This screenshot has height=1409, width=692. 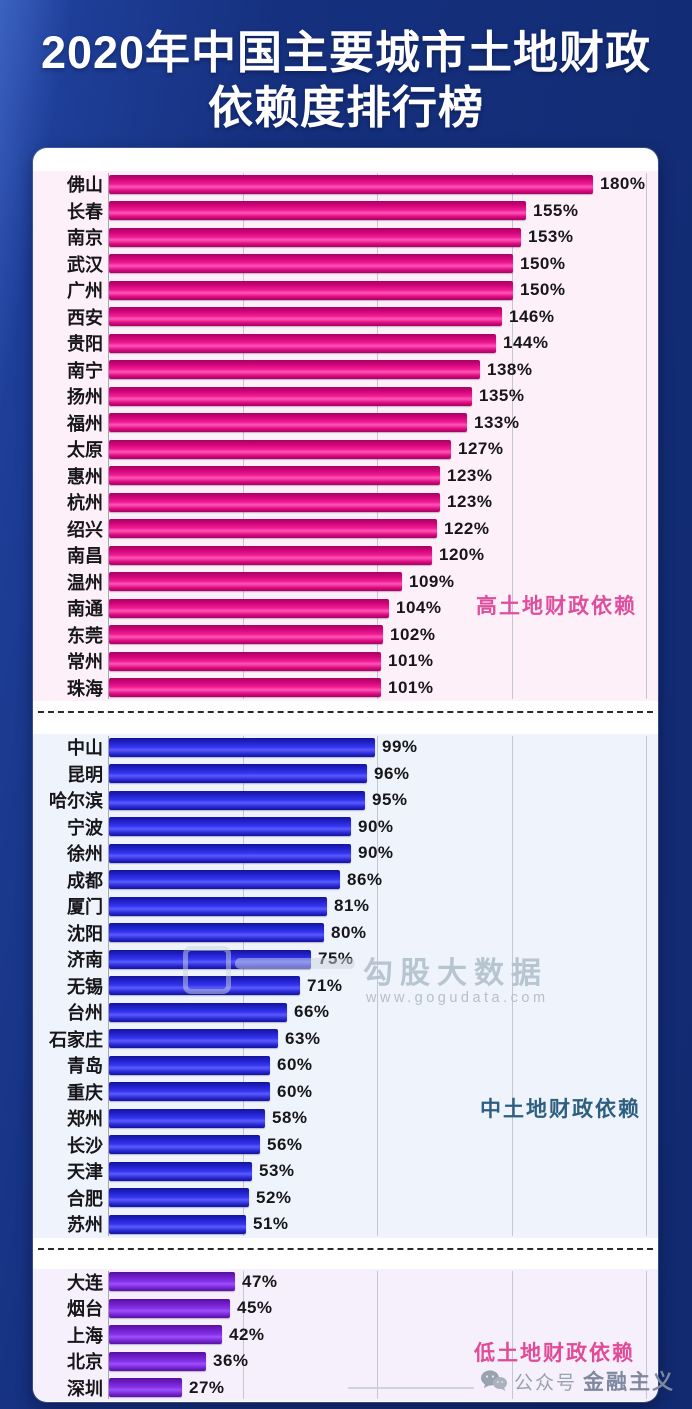 I want to click on bar-zone: 90%, so click(x=383, y=853).